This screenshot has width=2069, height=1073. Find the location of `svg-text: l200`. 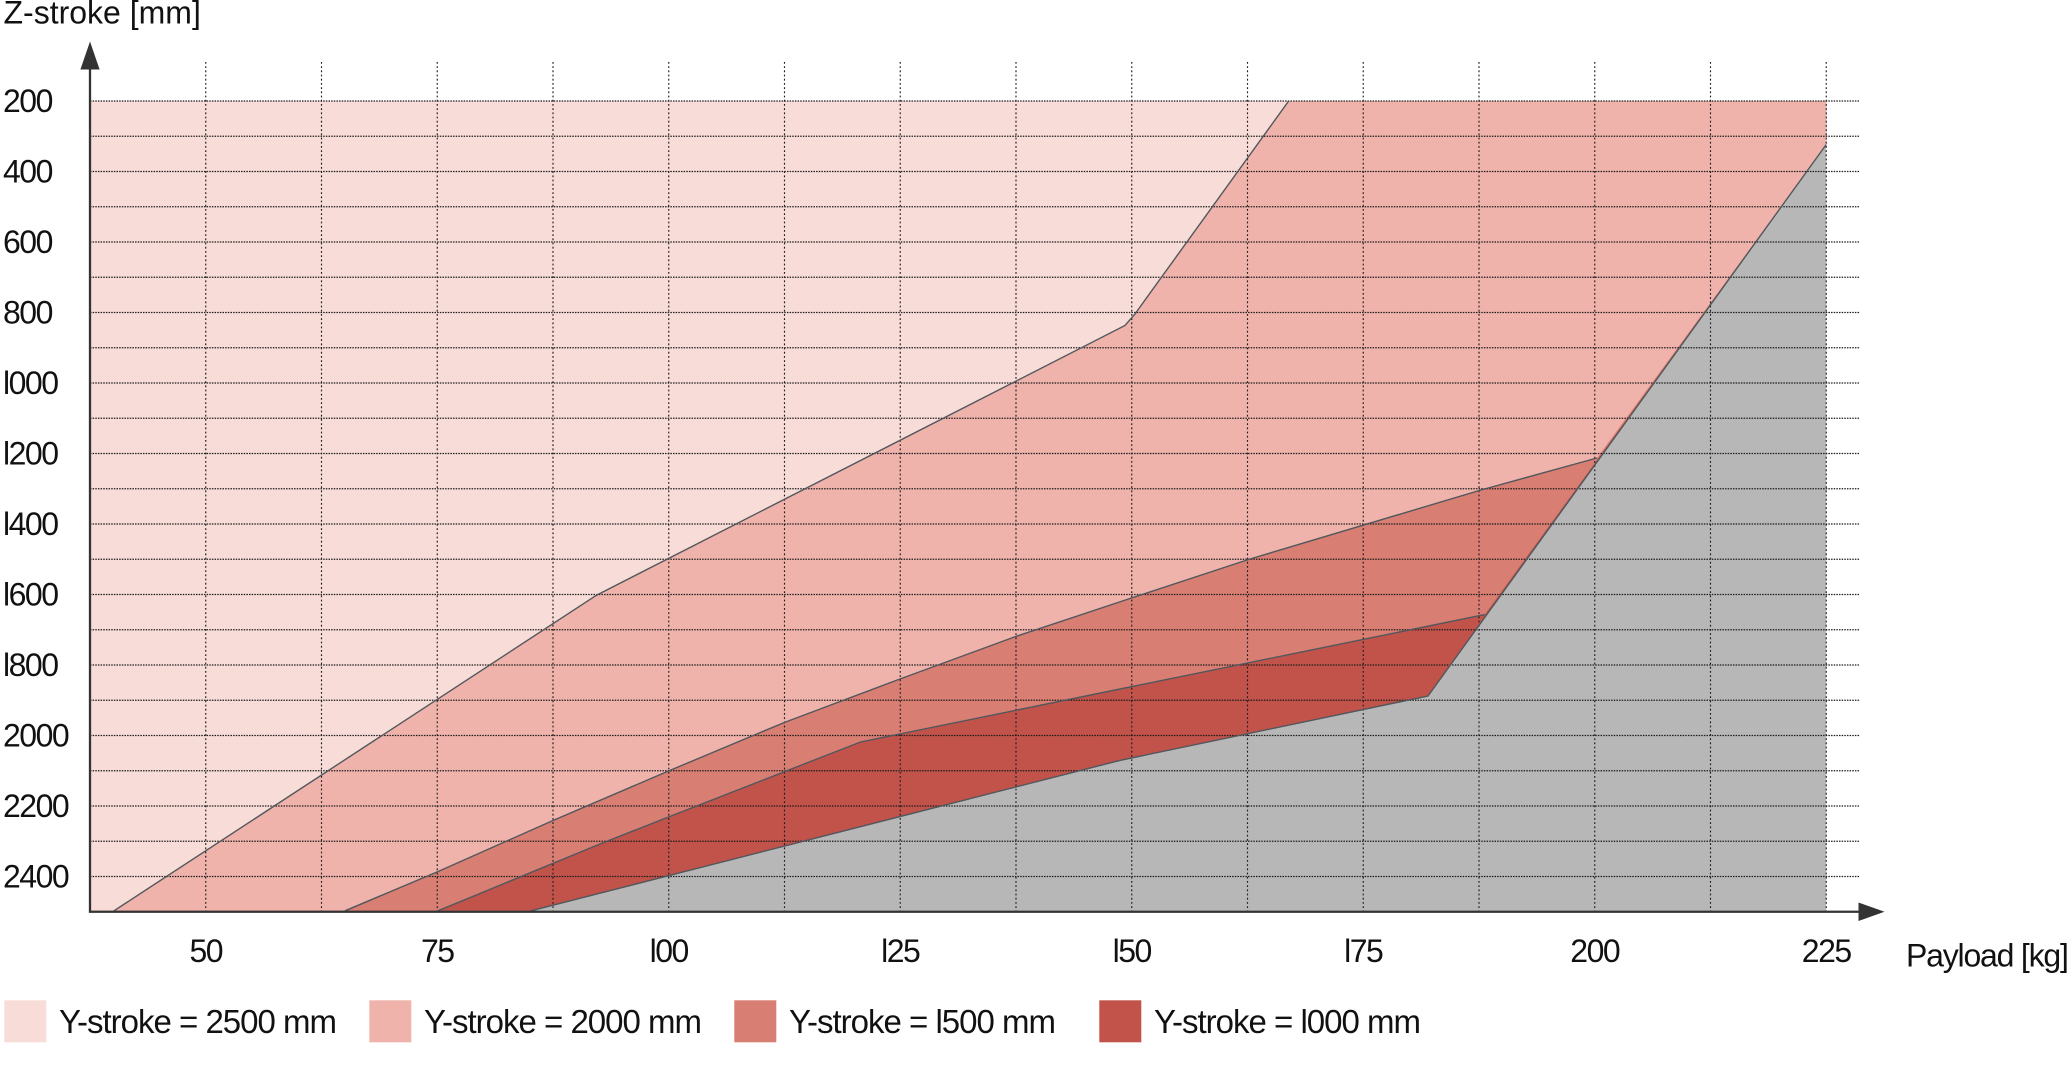

svg-text: l200 is located at coordinates (30, 454).